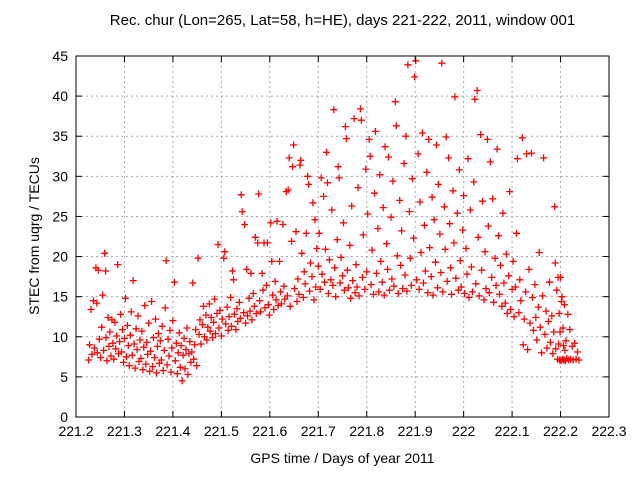  Describe the element at coordinates (221, 431) in the screenshot. I see `x-tick-label: 221.5` at that location.